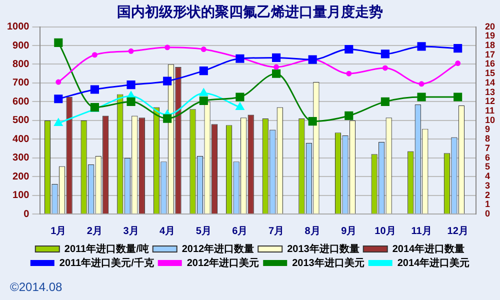 The height and width of the screenshot is (300, 500). What do you see at coordinates (421, 231) in the screenshot?
I see `x-tick-label: 11月` at bounding box center [421, 231].